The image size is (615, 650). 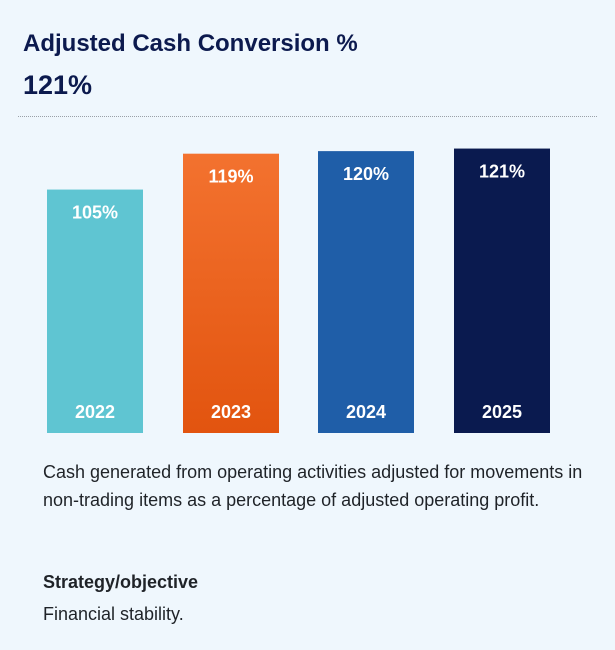 What do you see at coordinates (502, 172) in the screenshot?
I see `data-label: 121%` at bounding box center [502, 172].